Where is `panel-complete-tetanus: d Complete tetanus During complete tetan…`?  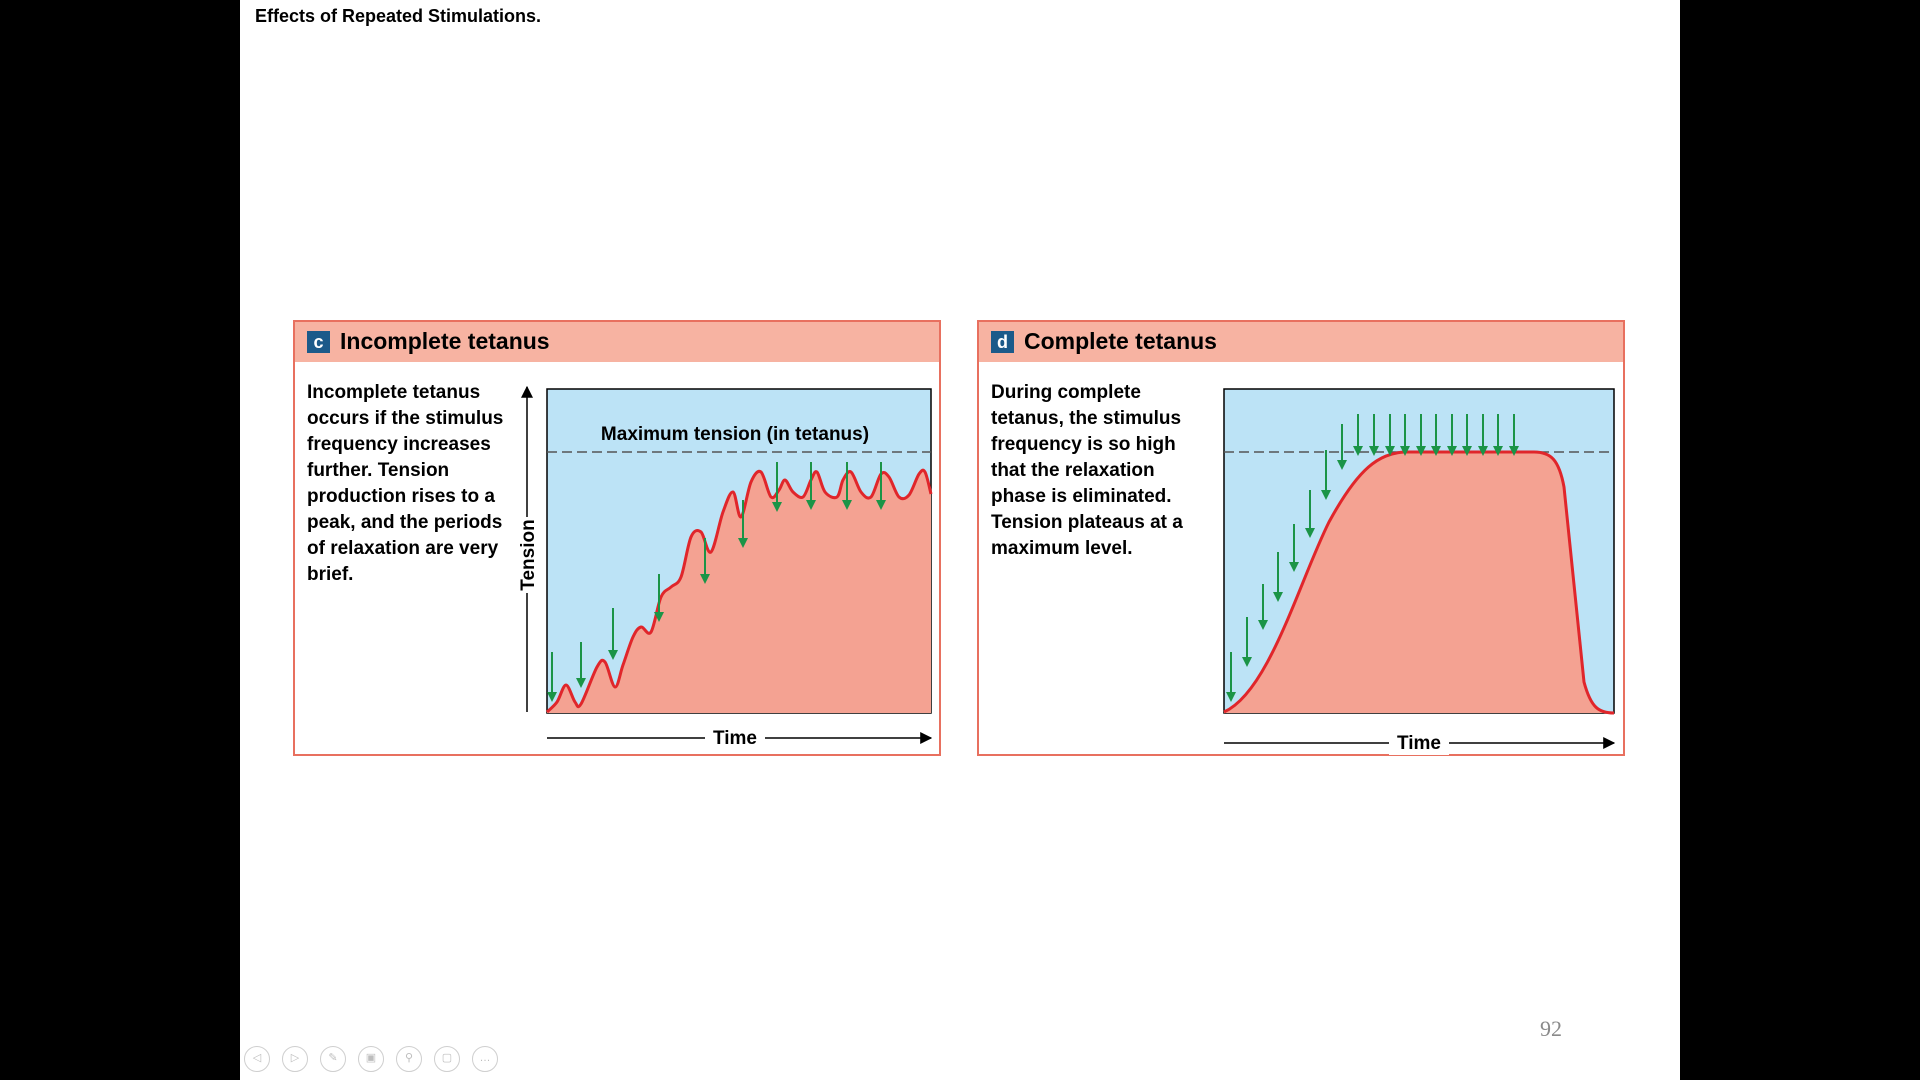 panel-complete-tetanus: d Complete tetanus During complete tetan… is located at coordinates (1301, 538).